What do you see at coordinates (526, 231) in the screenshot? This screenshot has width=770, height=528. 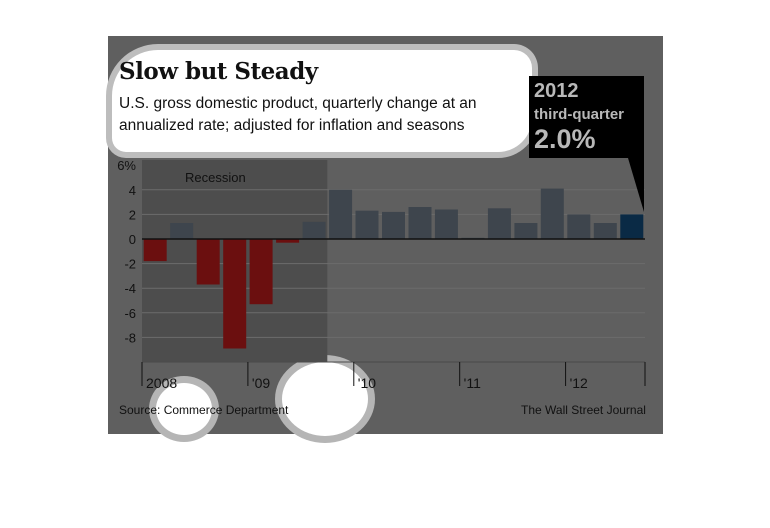 I see `bar-2011-q3` at bounding box center [526, 231].